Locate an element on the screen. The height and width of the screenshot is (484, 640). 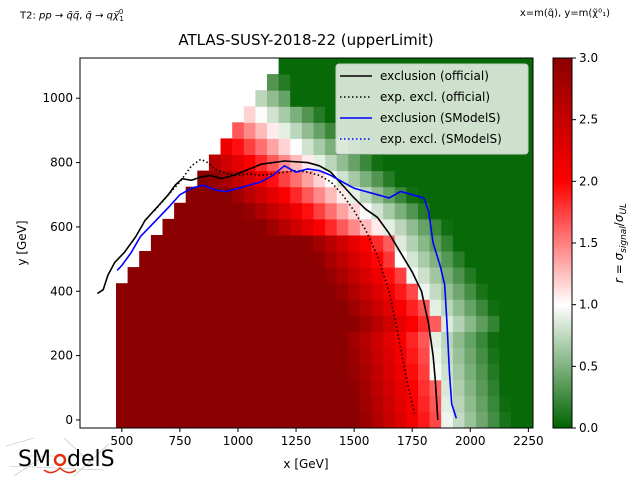
y-tick-label-0: 0 is located at coordinates (69, 420).